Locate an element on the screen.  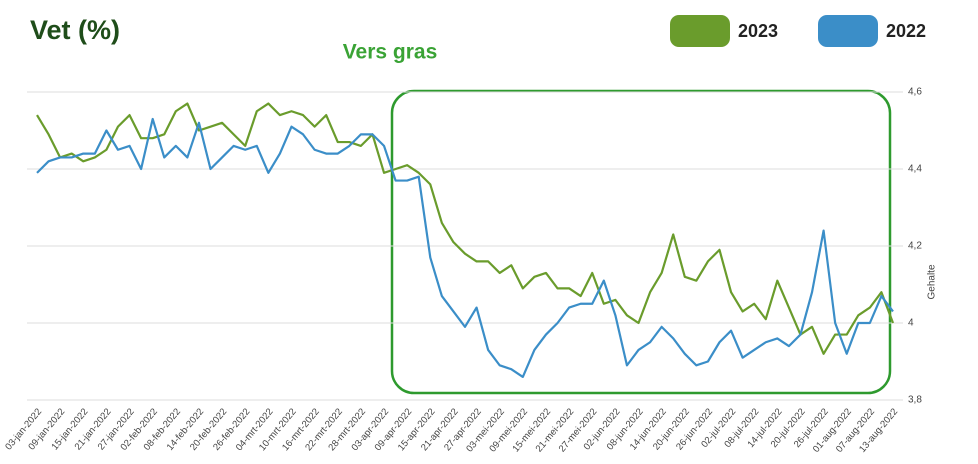
y-tick-label: 3,8 is located at coordinates (915, 400).